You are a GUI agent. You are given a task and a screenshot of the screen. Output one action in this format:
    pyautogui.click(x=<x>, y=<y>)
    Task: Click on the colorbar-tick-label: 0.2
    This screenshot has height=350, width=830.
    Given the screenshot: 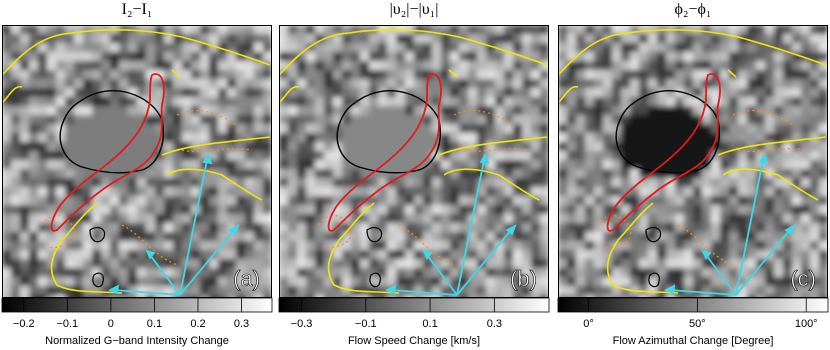 What is the action you would take?
    pyautogui.click(x=197, y=324)
    